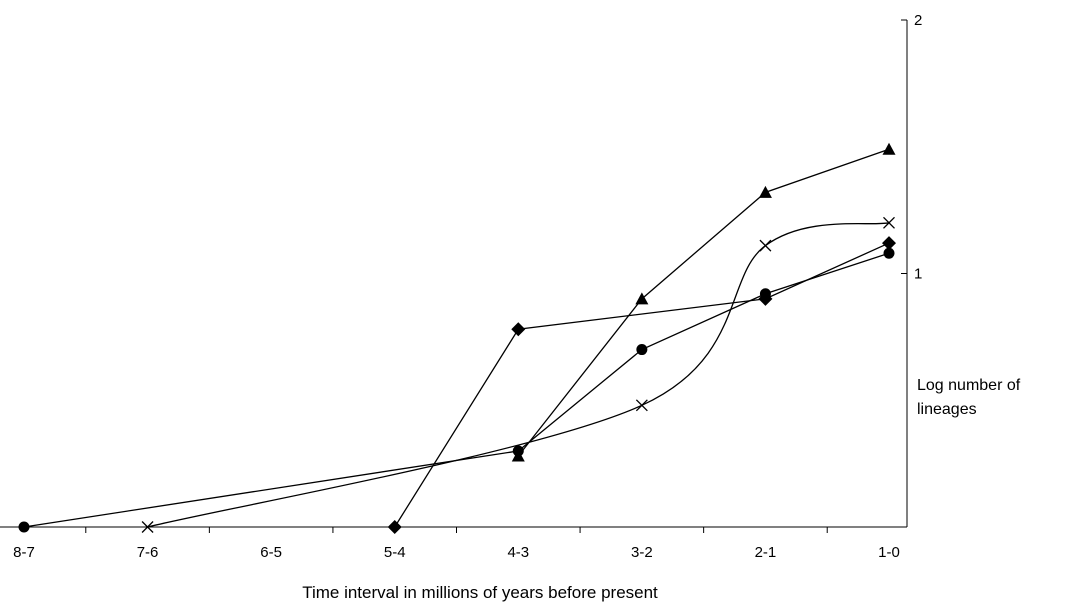  What do you see at coordinates (918, 20) in the screenshot?
I see `y-tick-label: 2` at bounding box center [918, 20].